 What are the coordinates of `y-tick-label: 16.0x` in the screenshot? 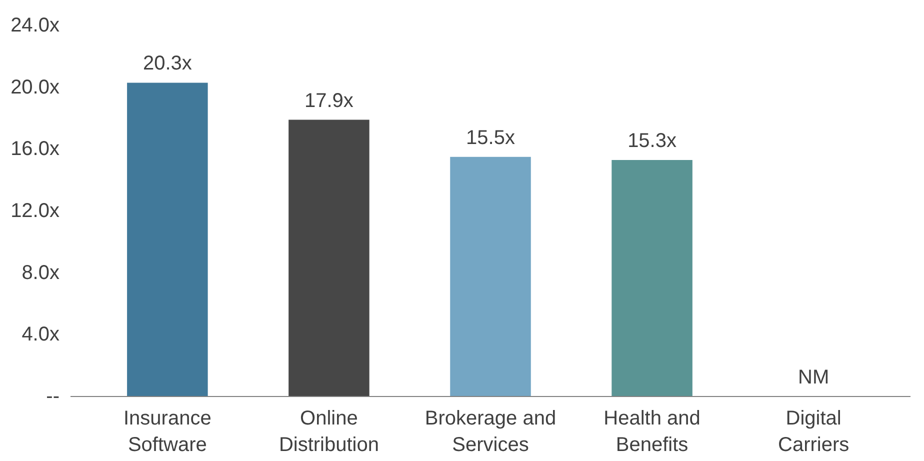 It's located at (35, 149).